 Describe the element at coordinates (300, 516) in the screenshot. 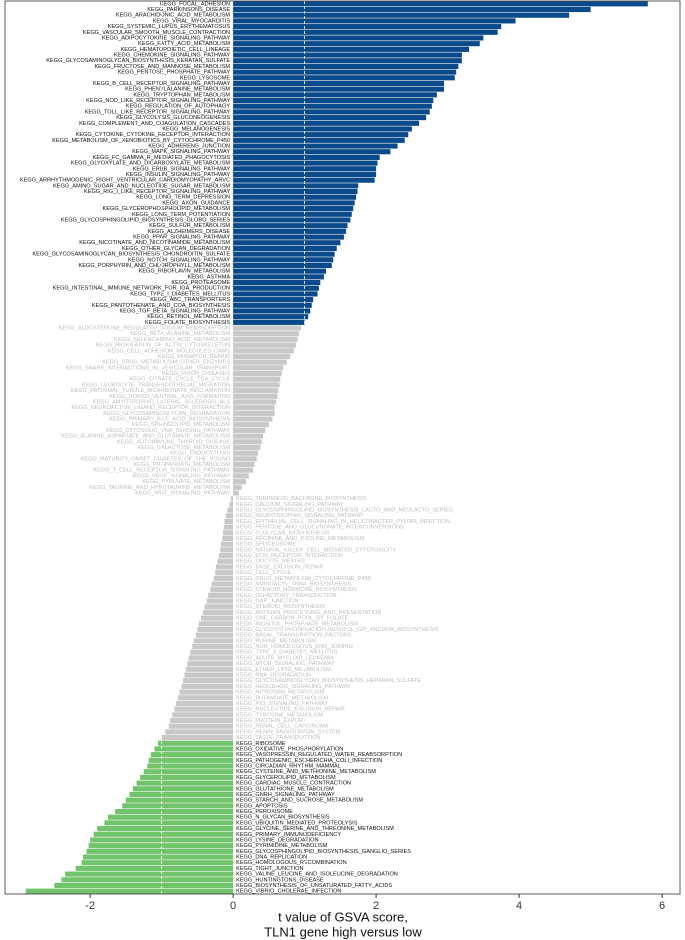

I see `category-label: KEGG_NEUROTROPHIN_SIGNALING_PATHWAY` at that location.